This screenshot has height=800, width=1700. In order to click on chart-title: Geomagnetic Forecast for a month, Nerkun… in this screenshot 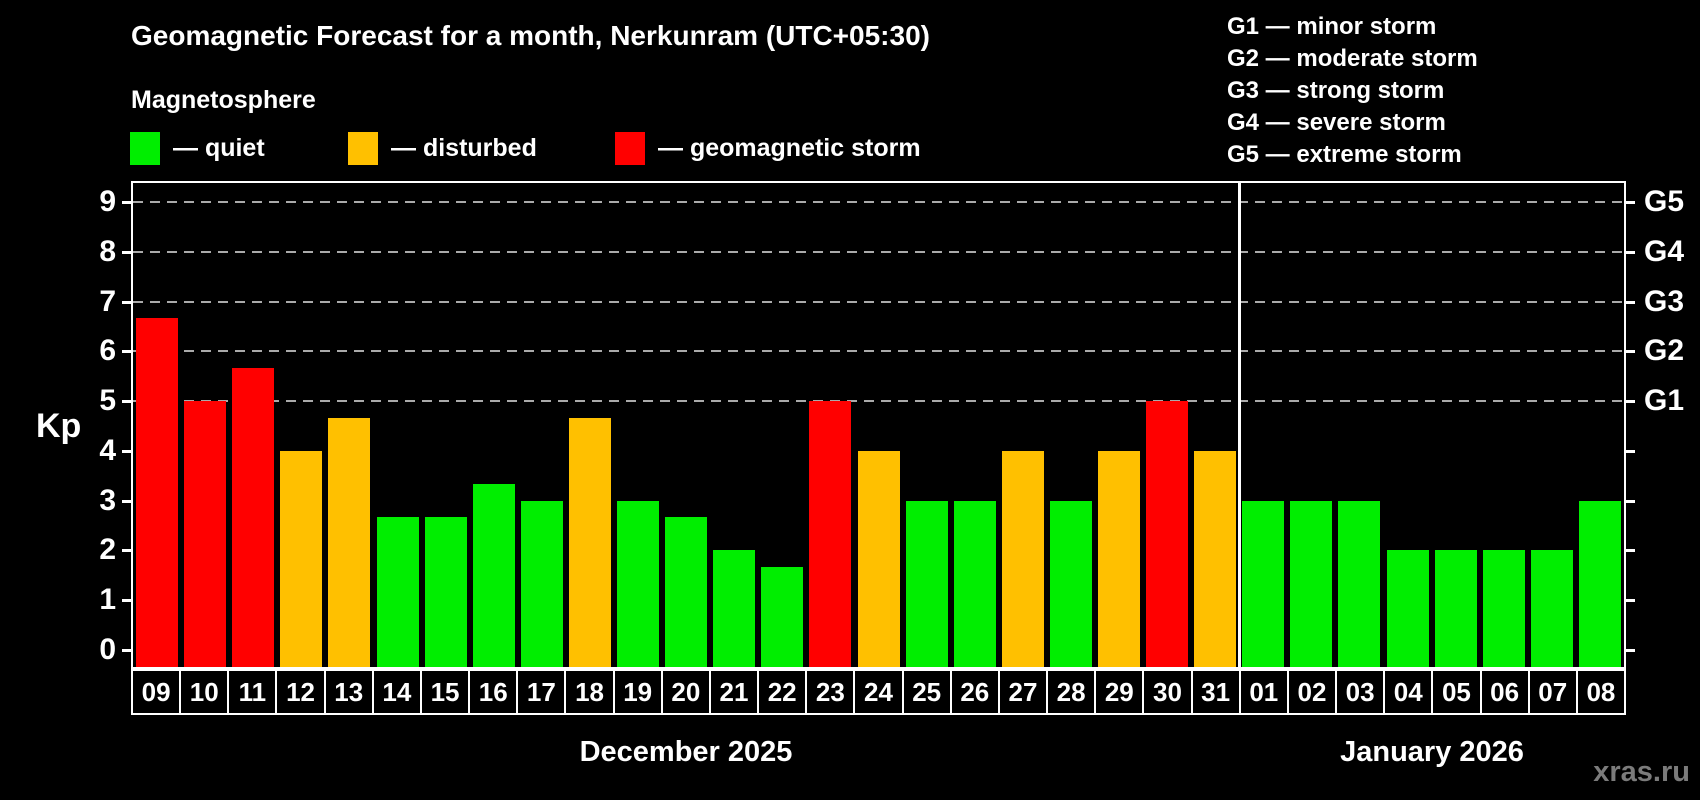, I will do `click(530, 35)`.